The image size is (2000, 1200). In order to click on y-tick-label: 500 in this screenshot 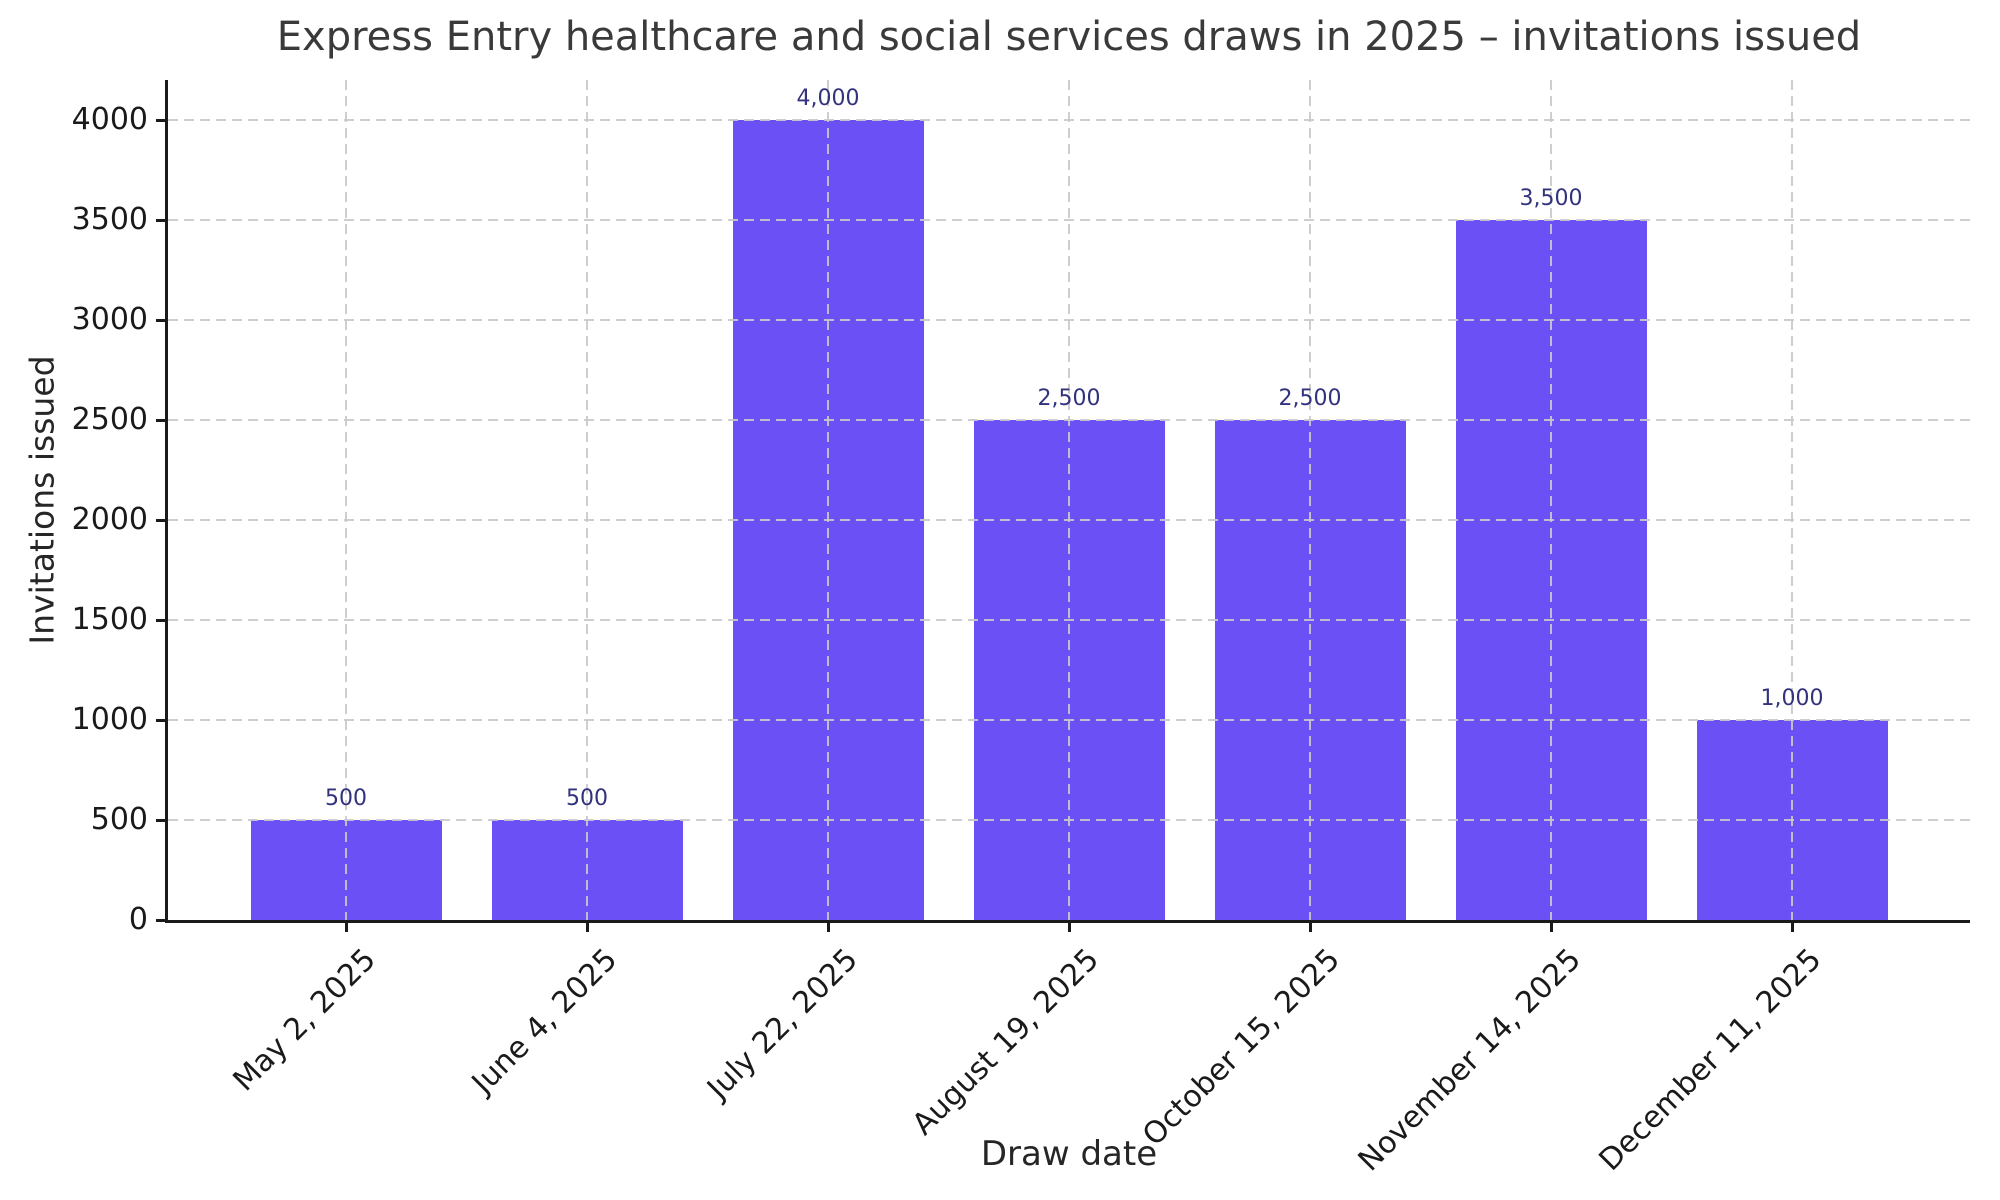, I will do `click(119, 819)`.